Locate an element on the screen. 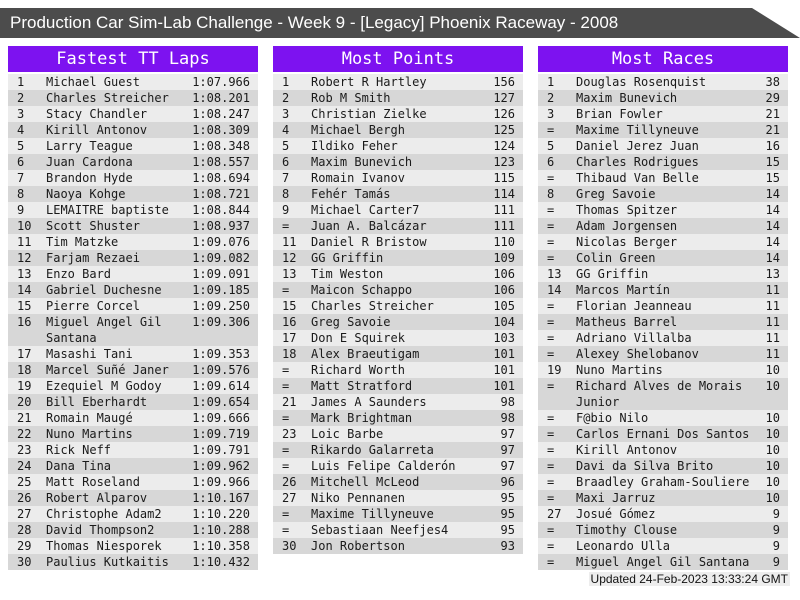  name-cell: David Thompson2 is located at coordinates (100, 530).